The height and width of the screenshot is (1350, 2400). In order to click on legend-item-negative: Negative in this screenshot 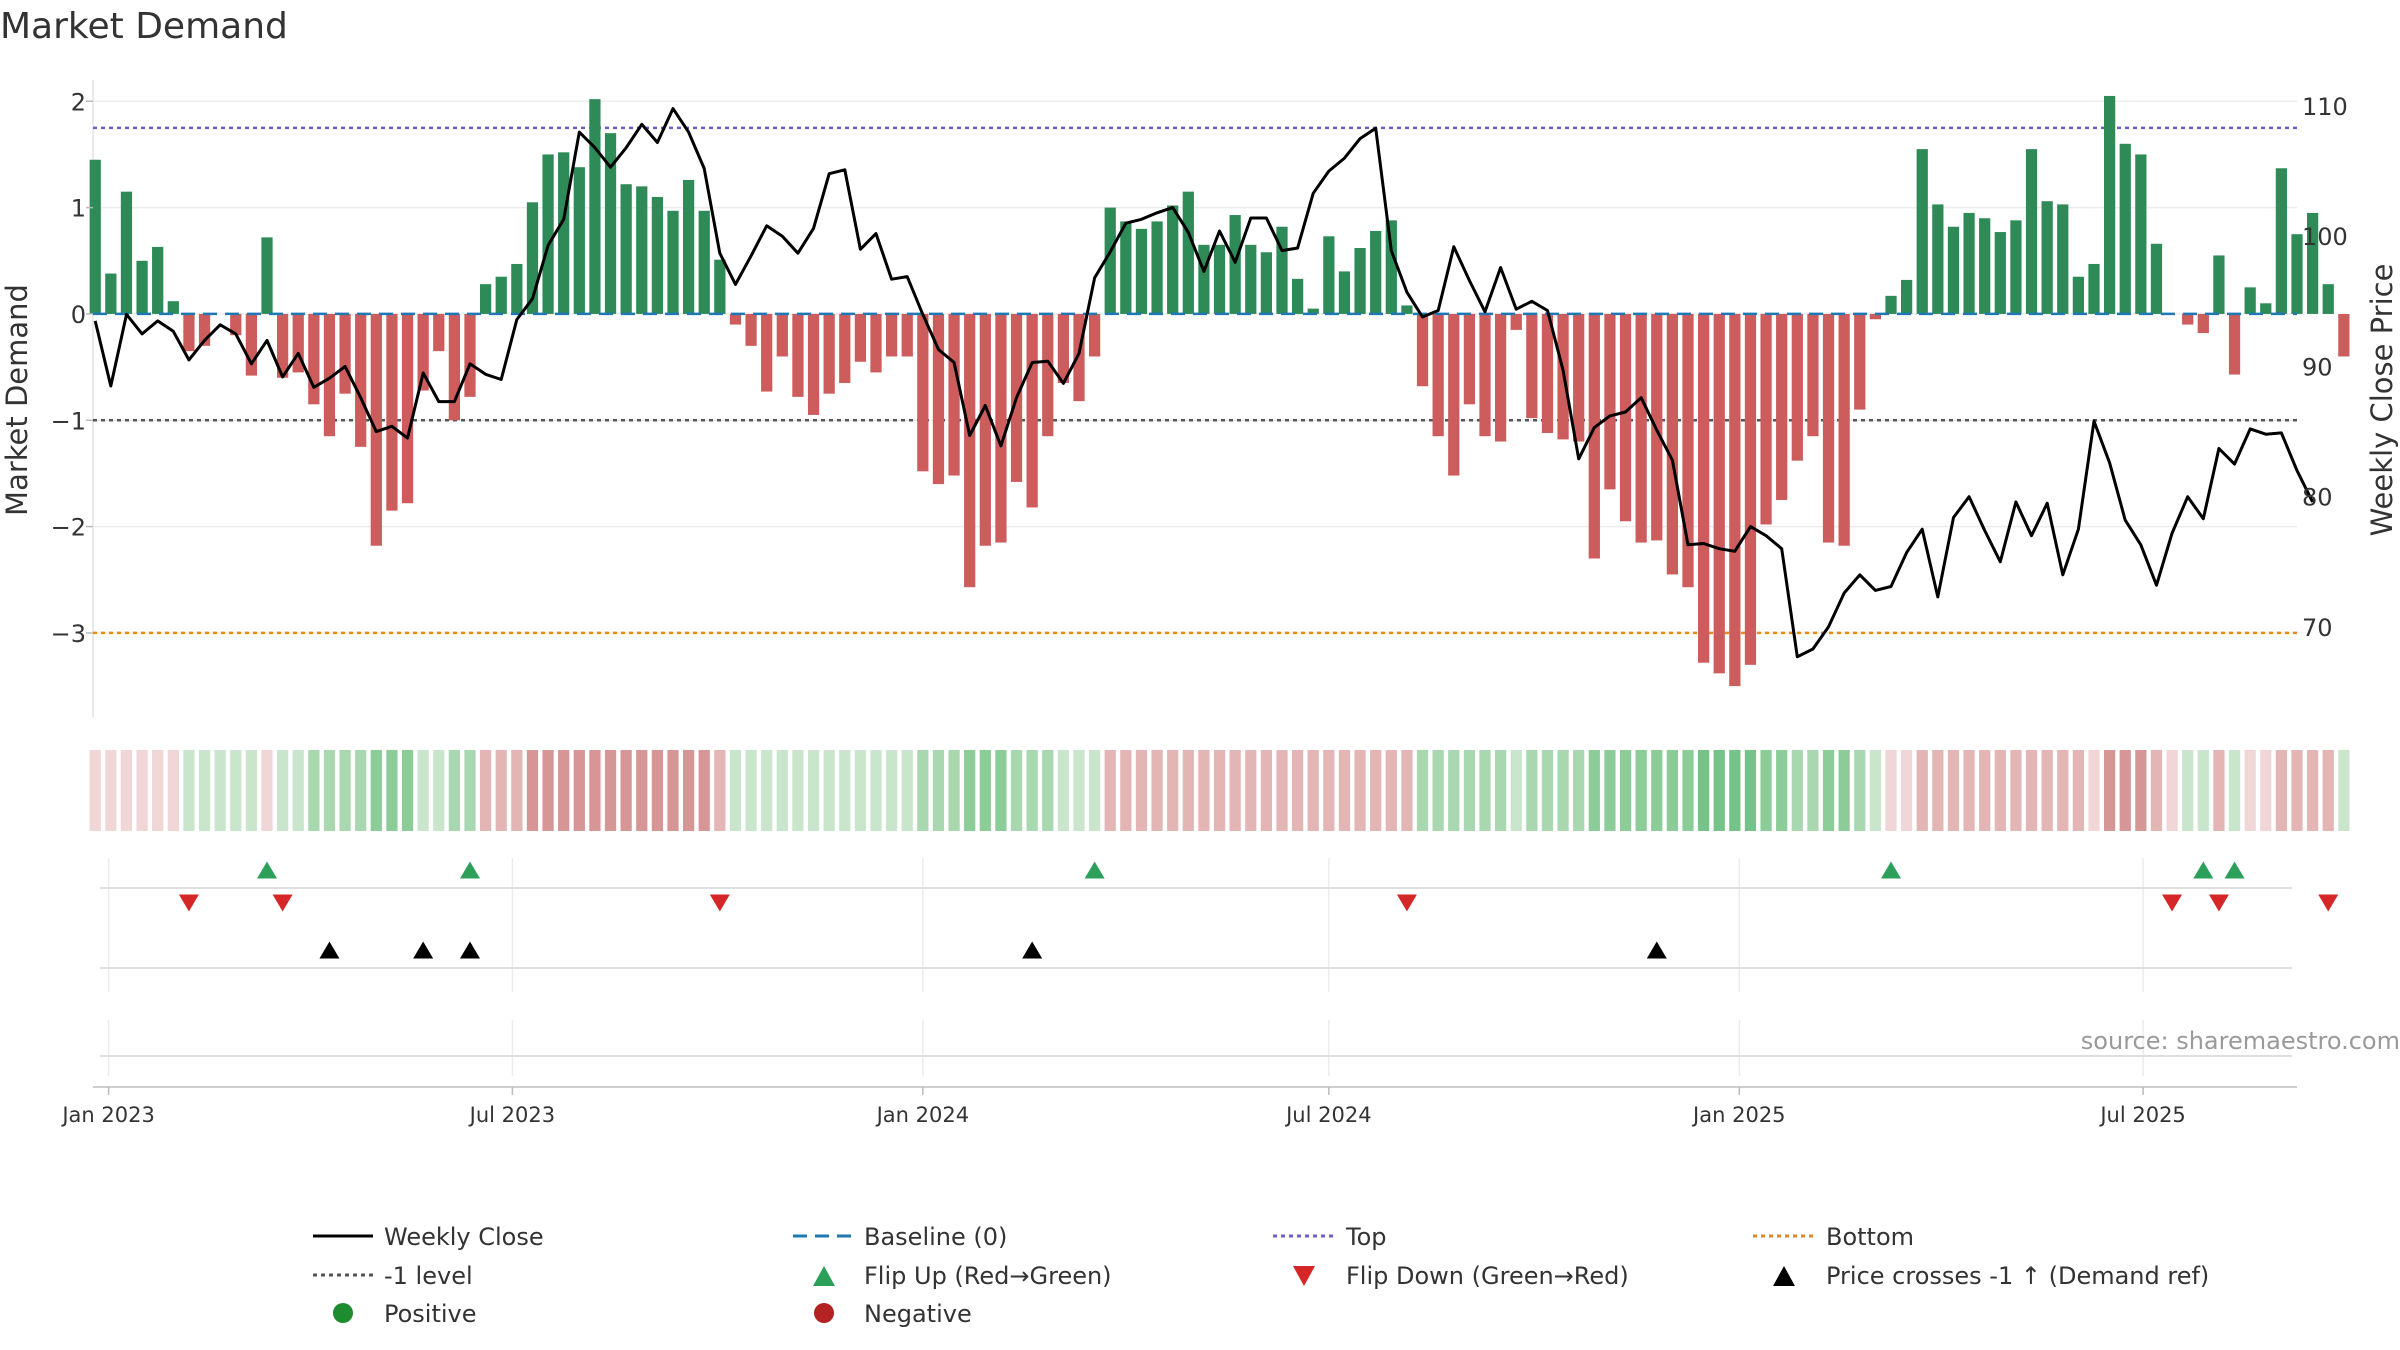, I will do `click(893, 1314)`.